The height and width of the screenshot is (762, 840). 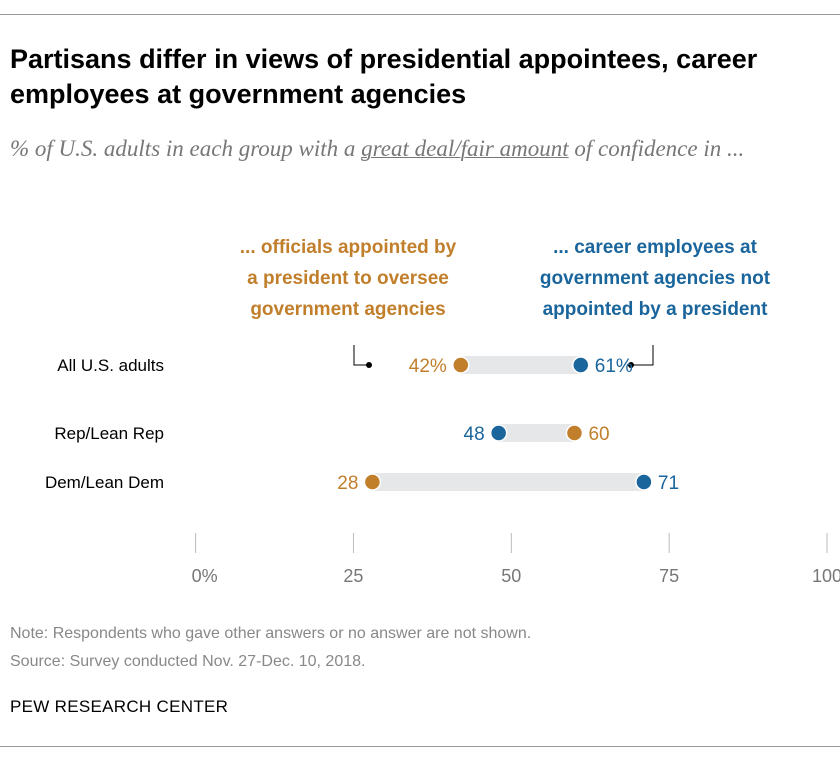 What do you see at coordinates (347, 483) in the screenshot?
I see `data-label: 28` at bounding box center [347, 483].